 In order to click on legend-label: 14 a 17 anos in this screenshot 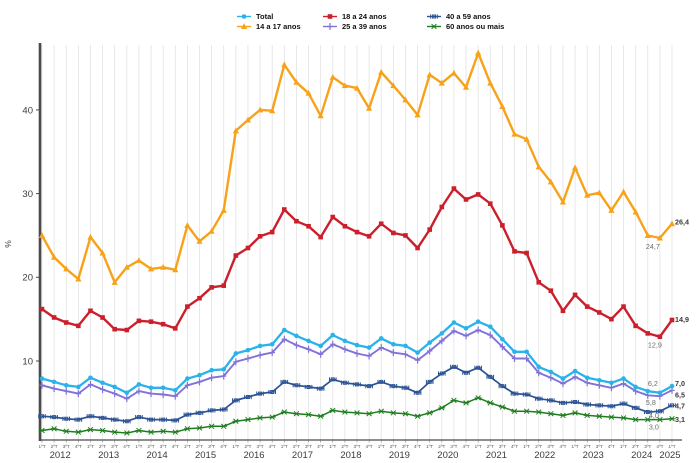, I will do `click(278, 26)`.